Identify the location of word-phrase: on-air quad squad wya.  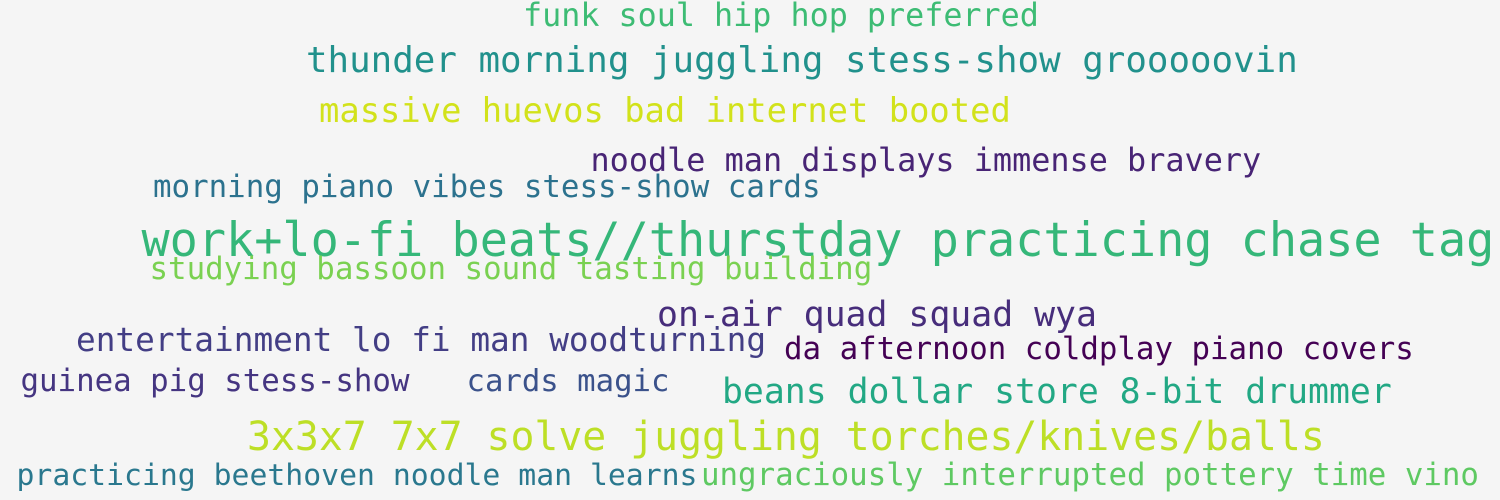
(877, 315).